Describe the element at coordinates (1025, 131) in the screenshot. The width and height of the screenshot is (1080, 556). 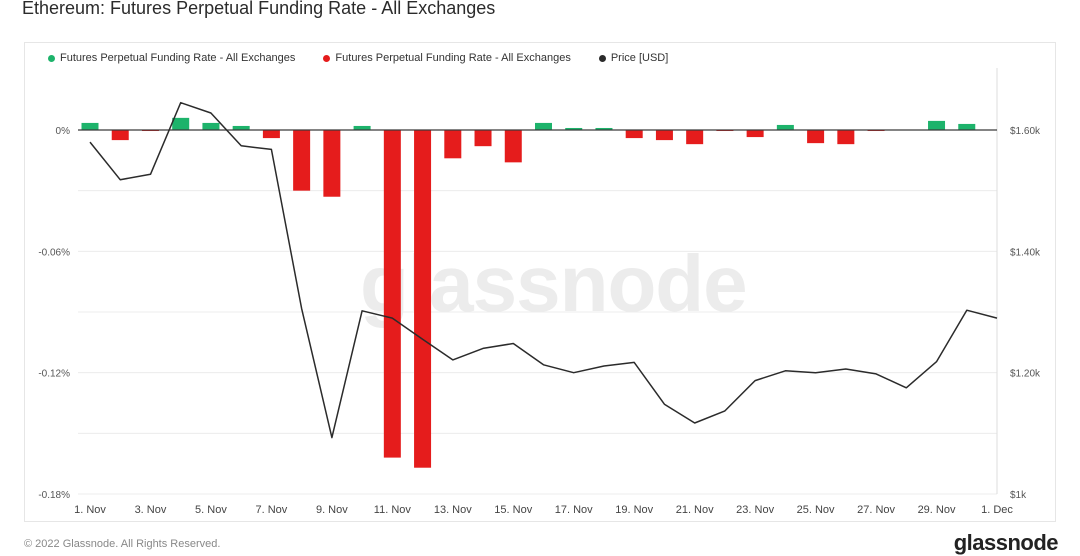
I see `y-right-tick-label: $1.60k` at that location.